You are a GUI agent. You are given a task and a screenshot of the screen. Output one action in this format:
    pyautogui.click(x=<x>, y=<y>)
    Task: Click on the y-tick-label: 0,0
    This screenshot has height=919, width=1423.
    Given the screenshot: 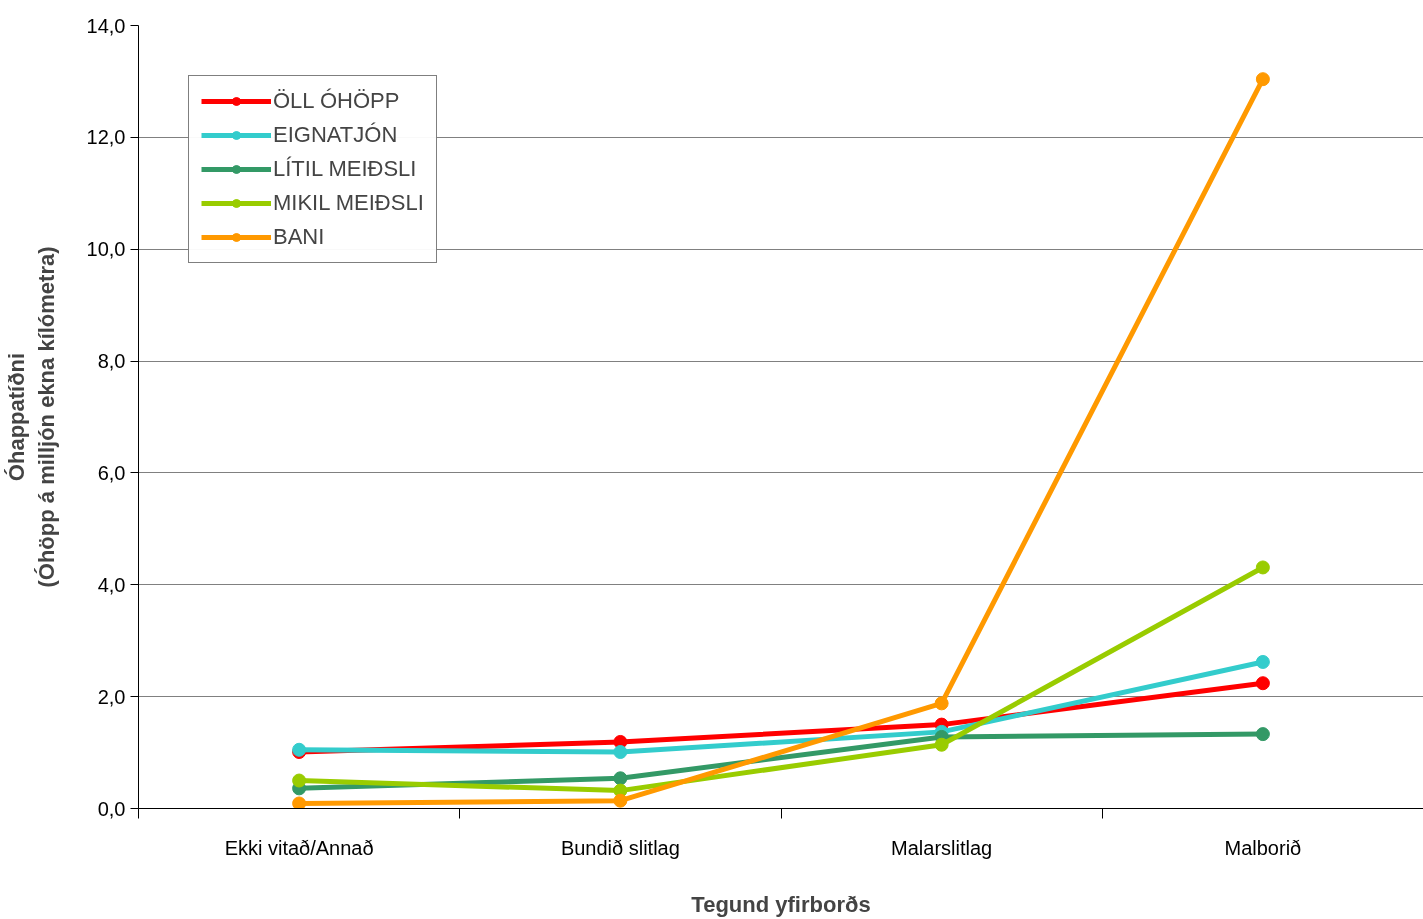 What is the action you would take?
    pyautogui.click(x=111, y=808)
    